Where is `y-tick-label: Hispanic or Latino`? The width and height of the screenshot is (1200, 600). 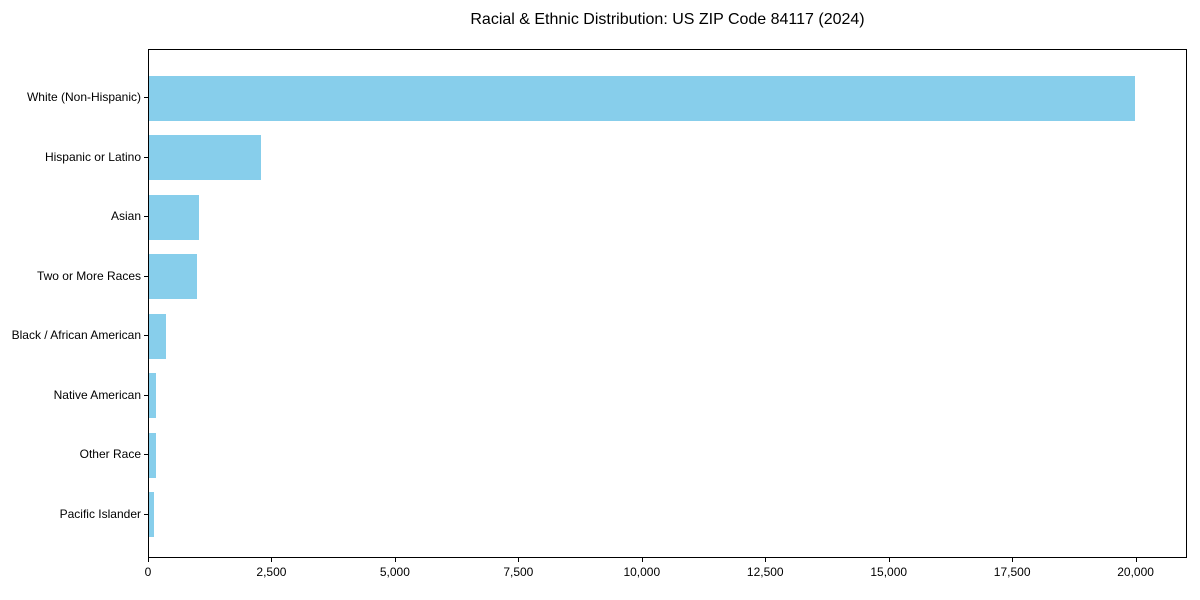
y-tick-label: Hispanic or Latino is located at coordinates (92, 156).